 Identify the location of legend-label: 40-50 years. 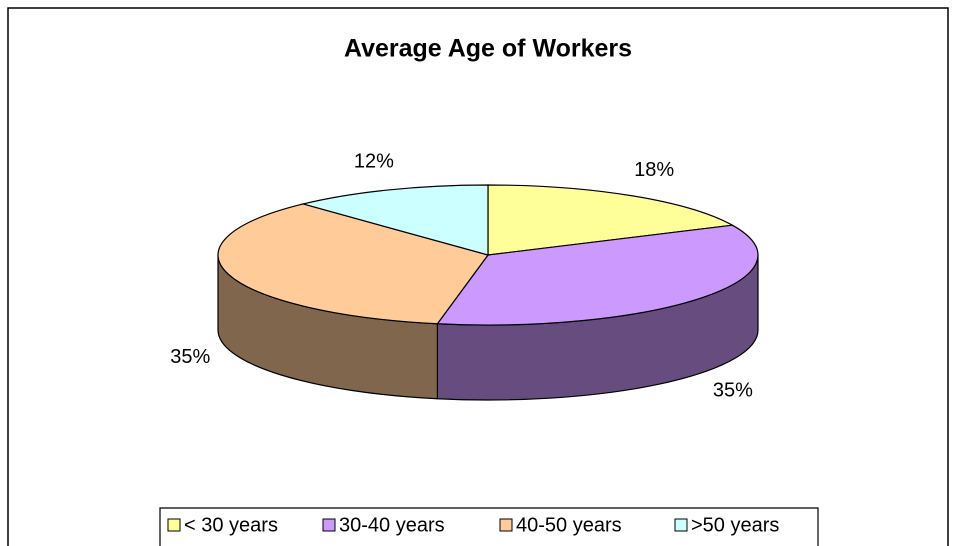
(569, 525).